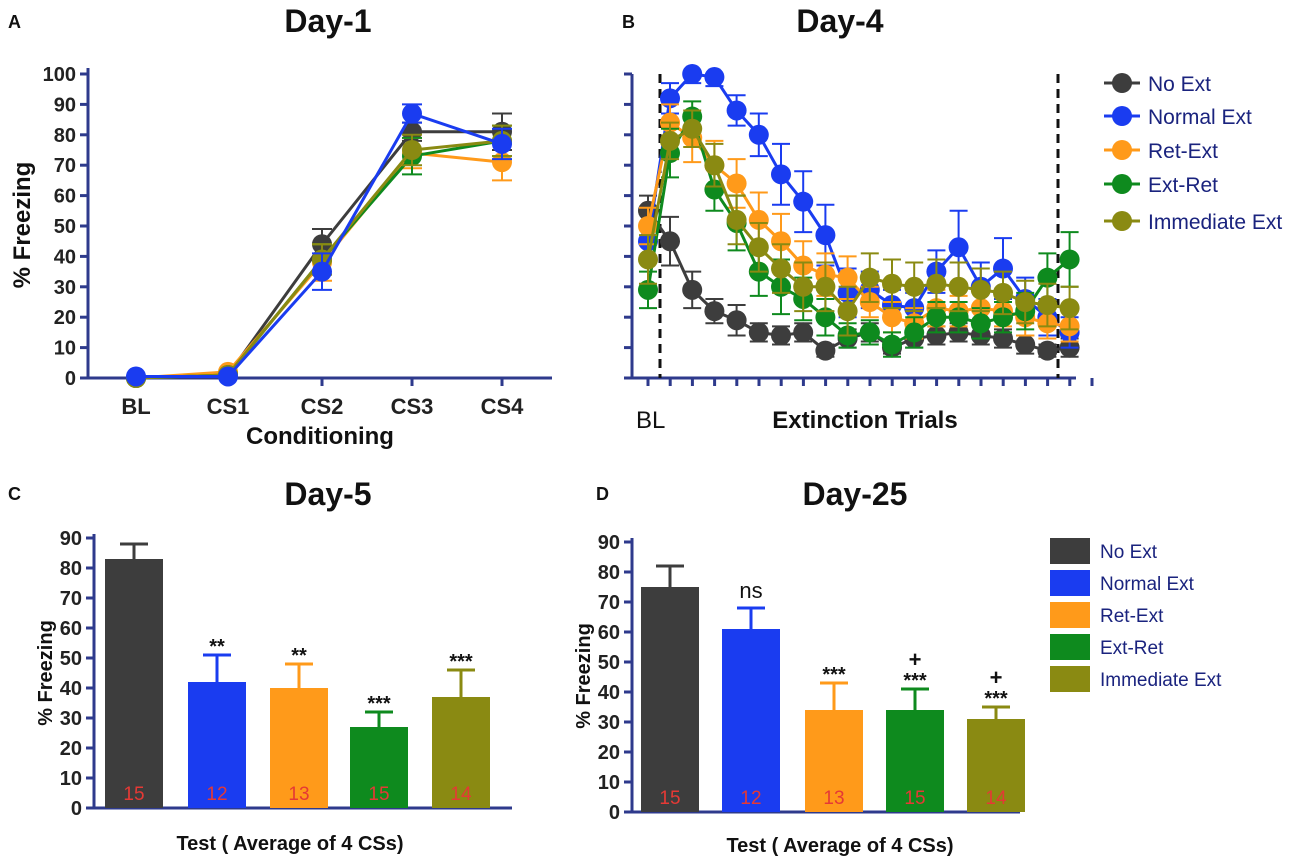 The image size is (1300, 864). Describe the element at coordinates (1070, 647) in the screenshot. I see `legend-swatch-ext-ret` at that location.